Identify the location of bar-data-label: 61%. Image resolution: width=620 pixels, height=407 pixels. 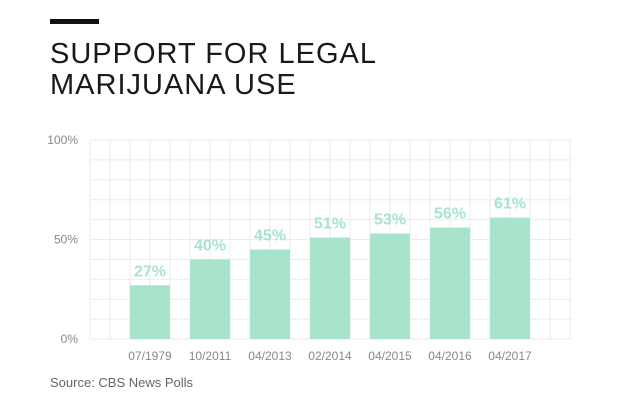
(510, 204).